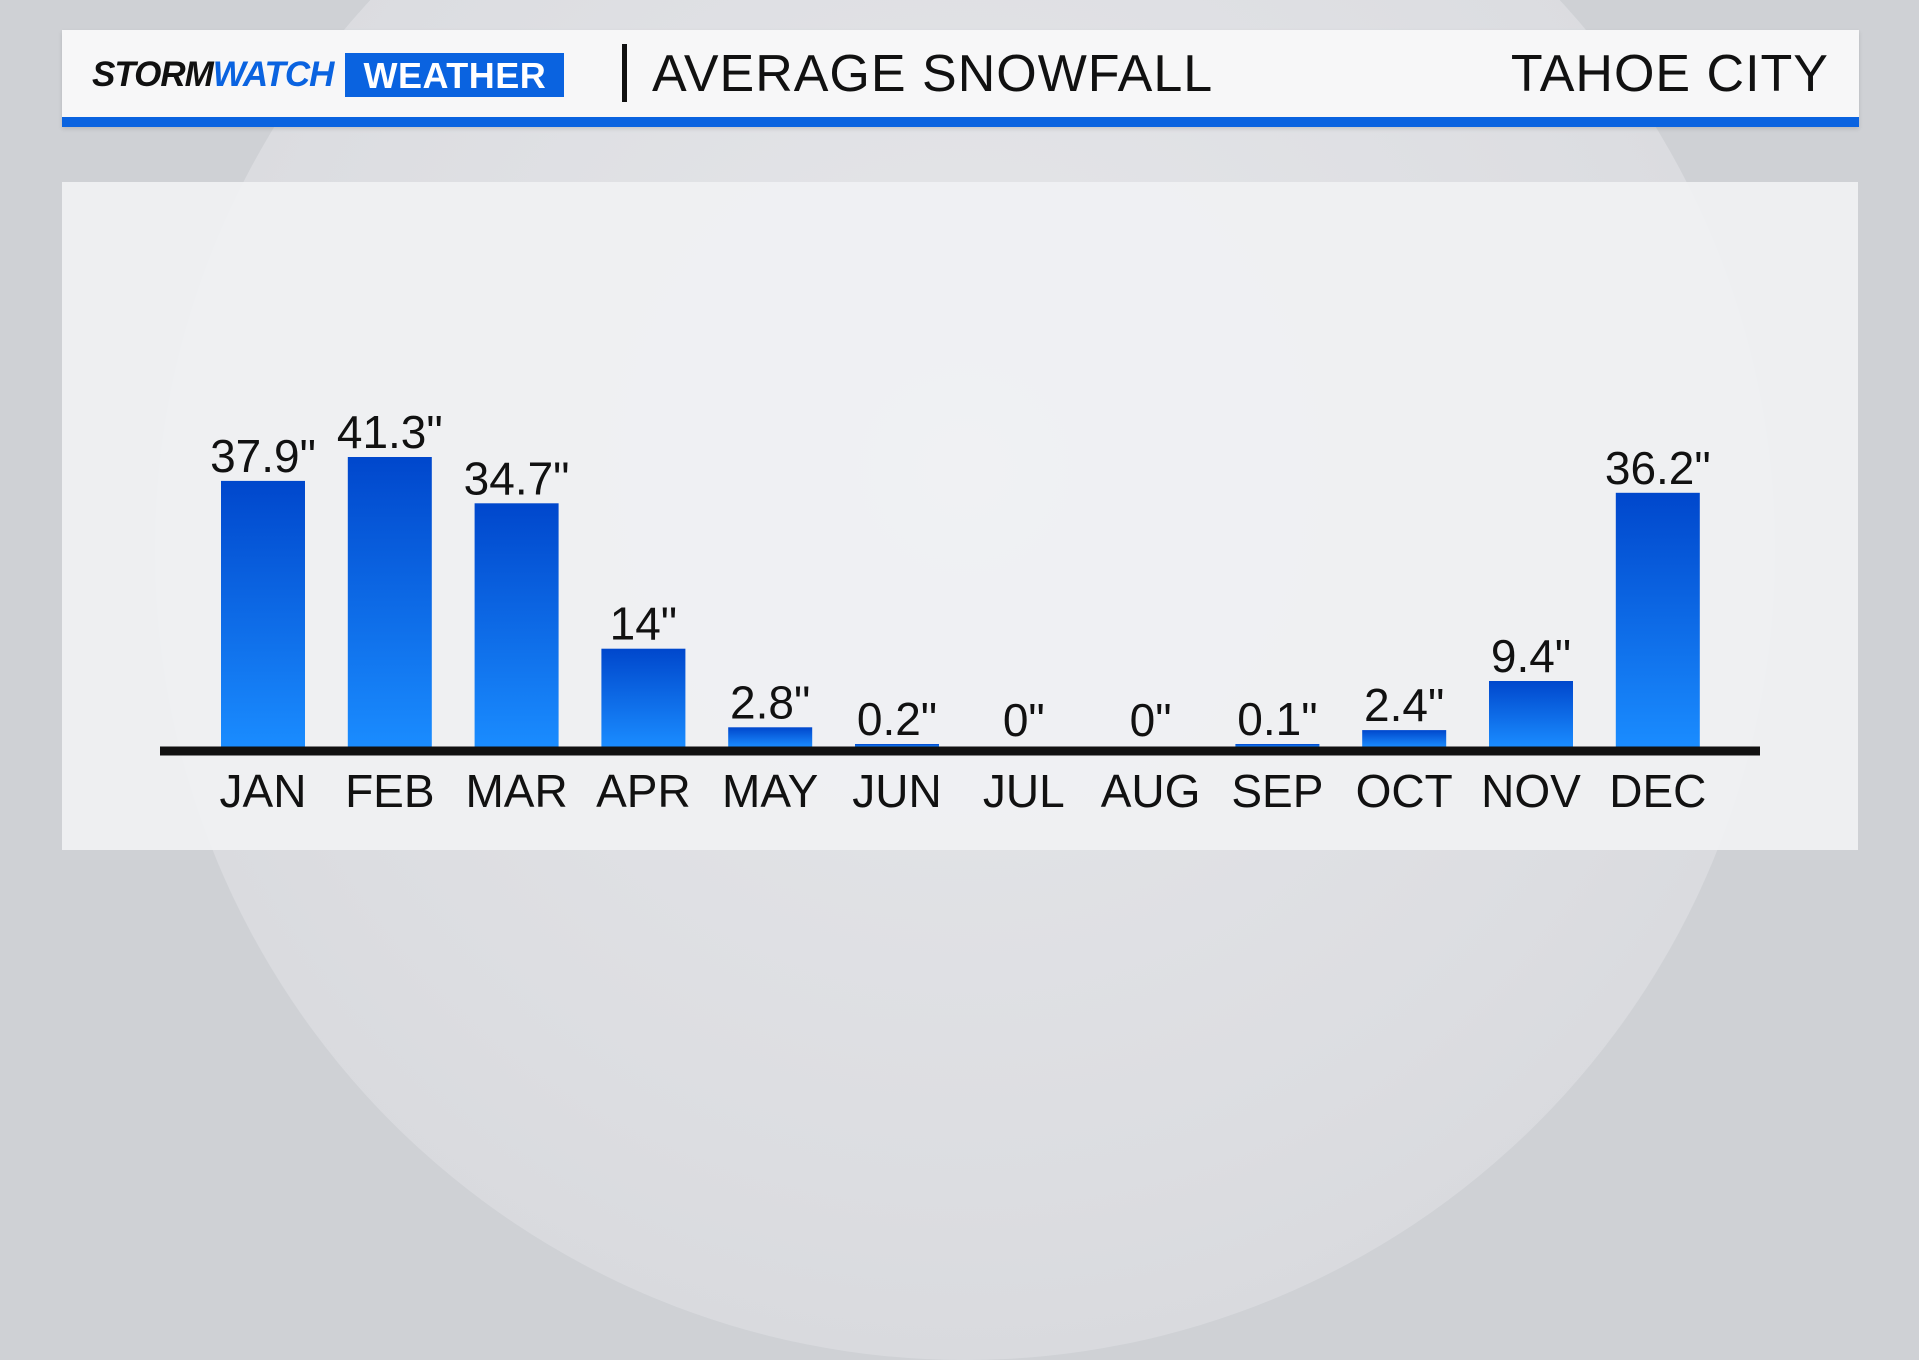 Image resolution: width=1919 pixels, height=1360 pixels. I want to click on value-label-jul: 0", so click(1024, 720).